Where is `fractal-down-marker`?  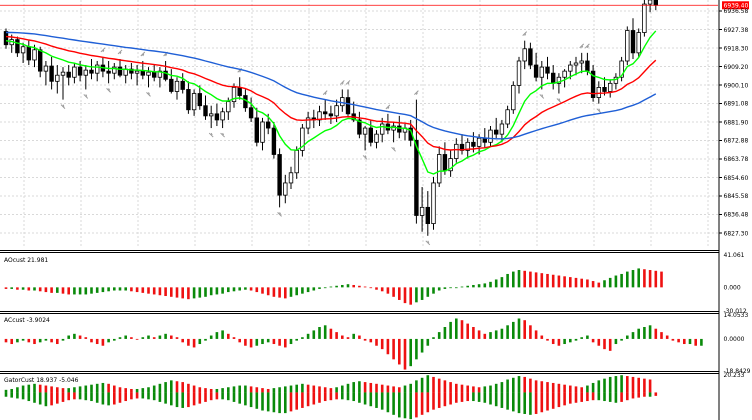 fractal-down-marker is located at coordinates (393, 149).